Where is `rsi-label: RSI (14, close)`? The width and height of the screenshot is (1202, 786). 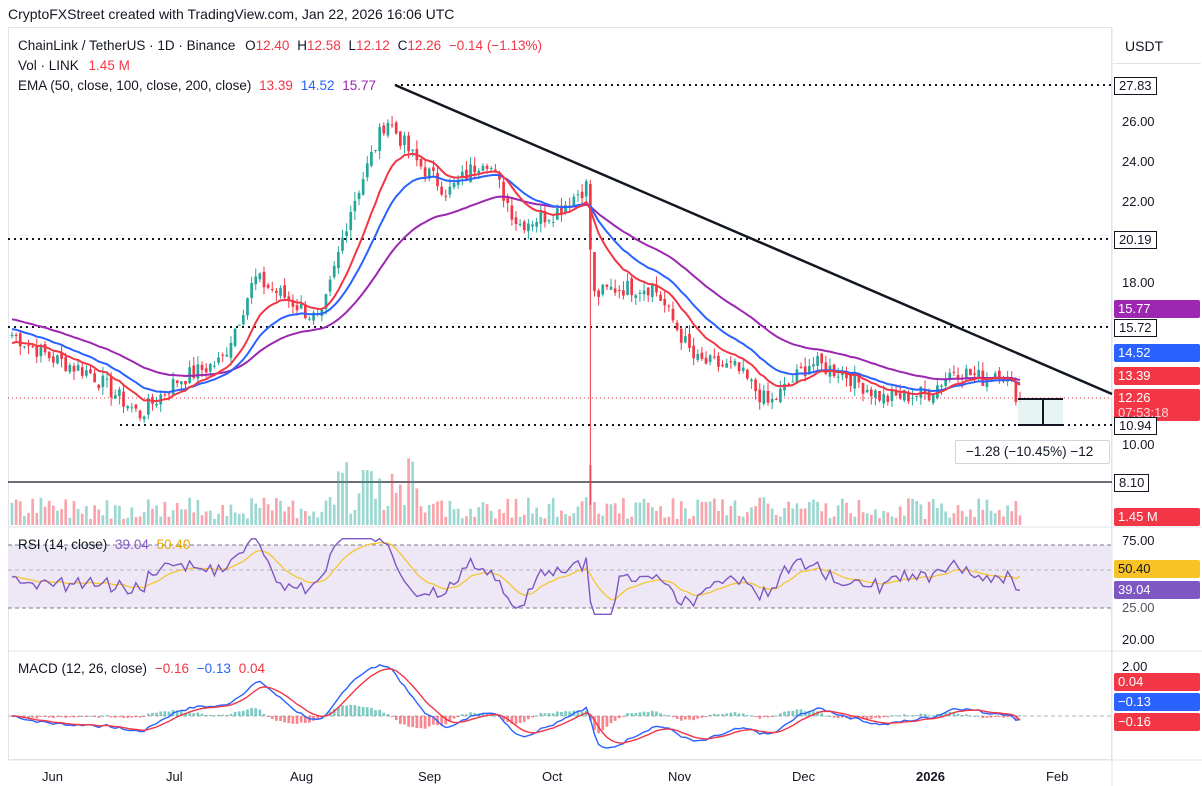
rsi-label: RSI (14, close) is located at coordinates (63, 544).